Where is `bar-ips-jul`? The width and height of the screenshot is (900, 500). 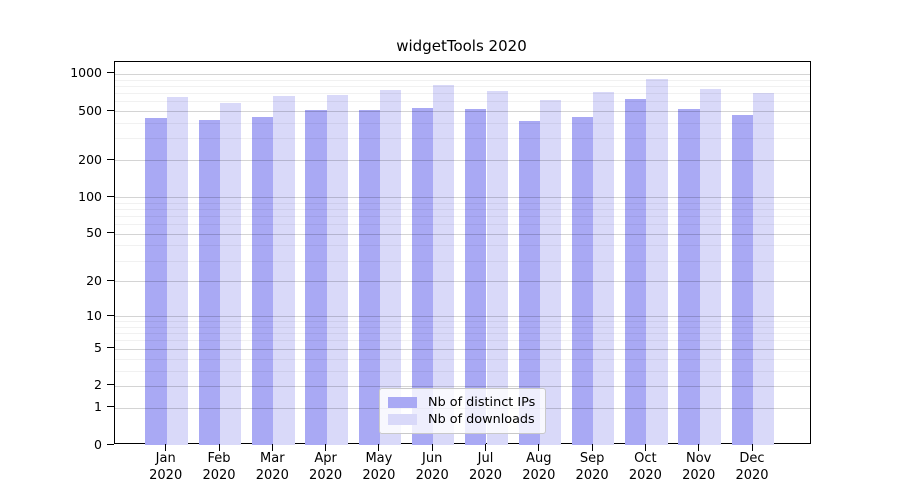 bar-ips-jul is located at coordinates (476, 277).